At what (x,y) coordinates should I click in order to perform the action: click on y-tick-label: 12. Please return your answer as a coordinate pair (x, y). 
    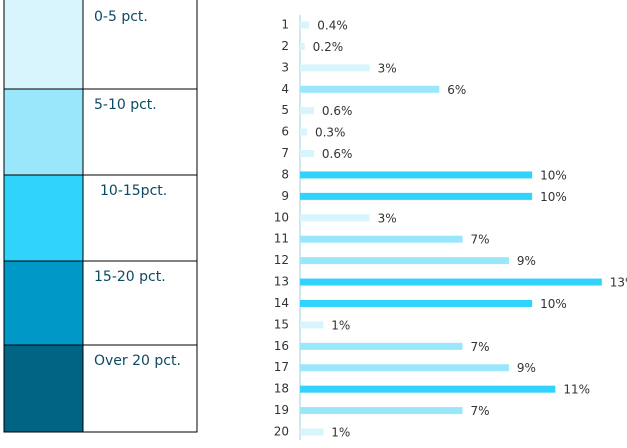
    Looking at the image, I should click on (281, 260).